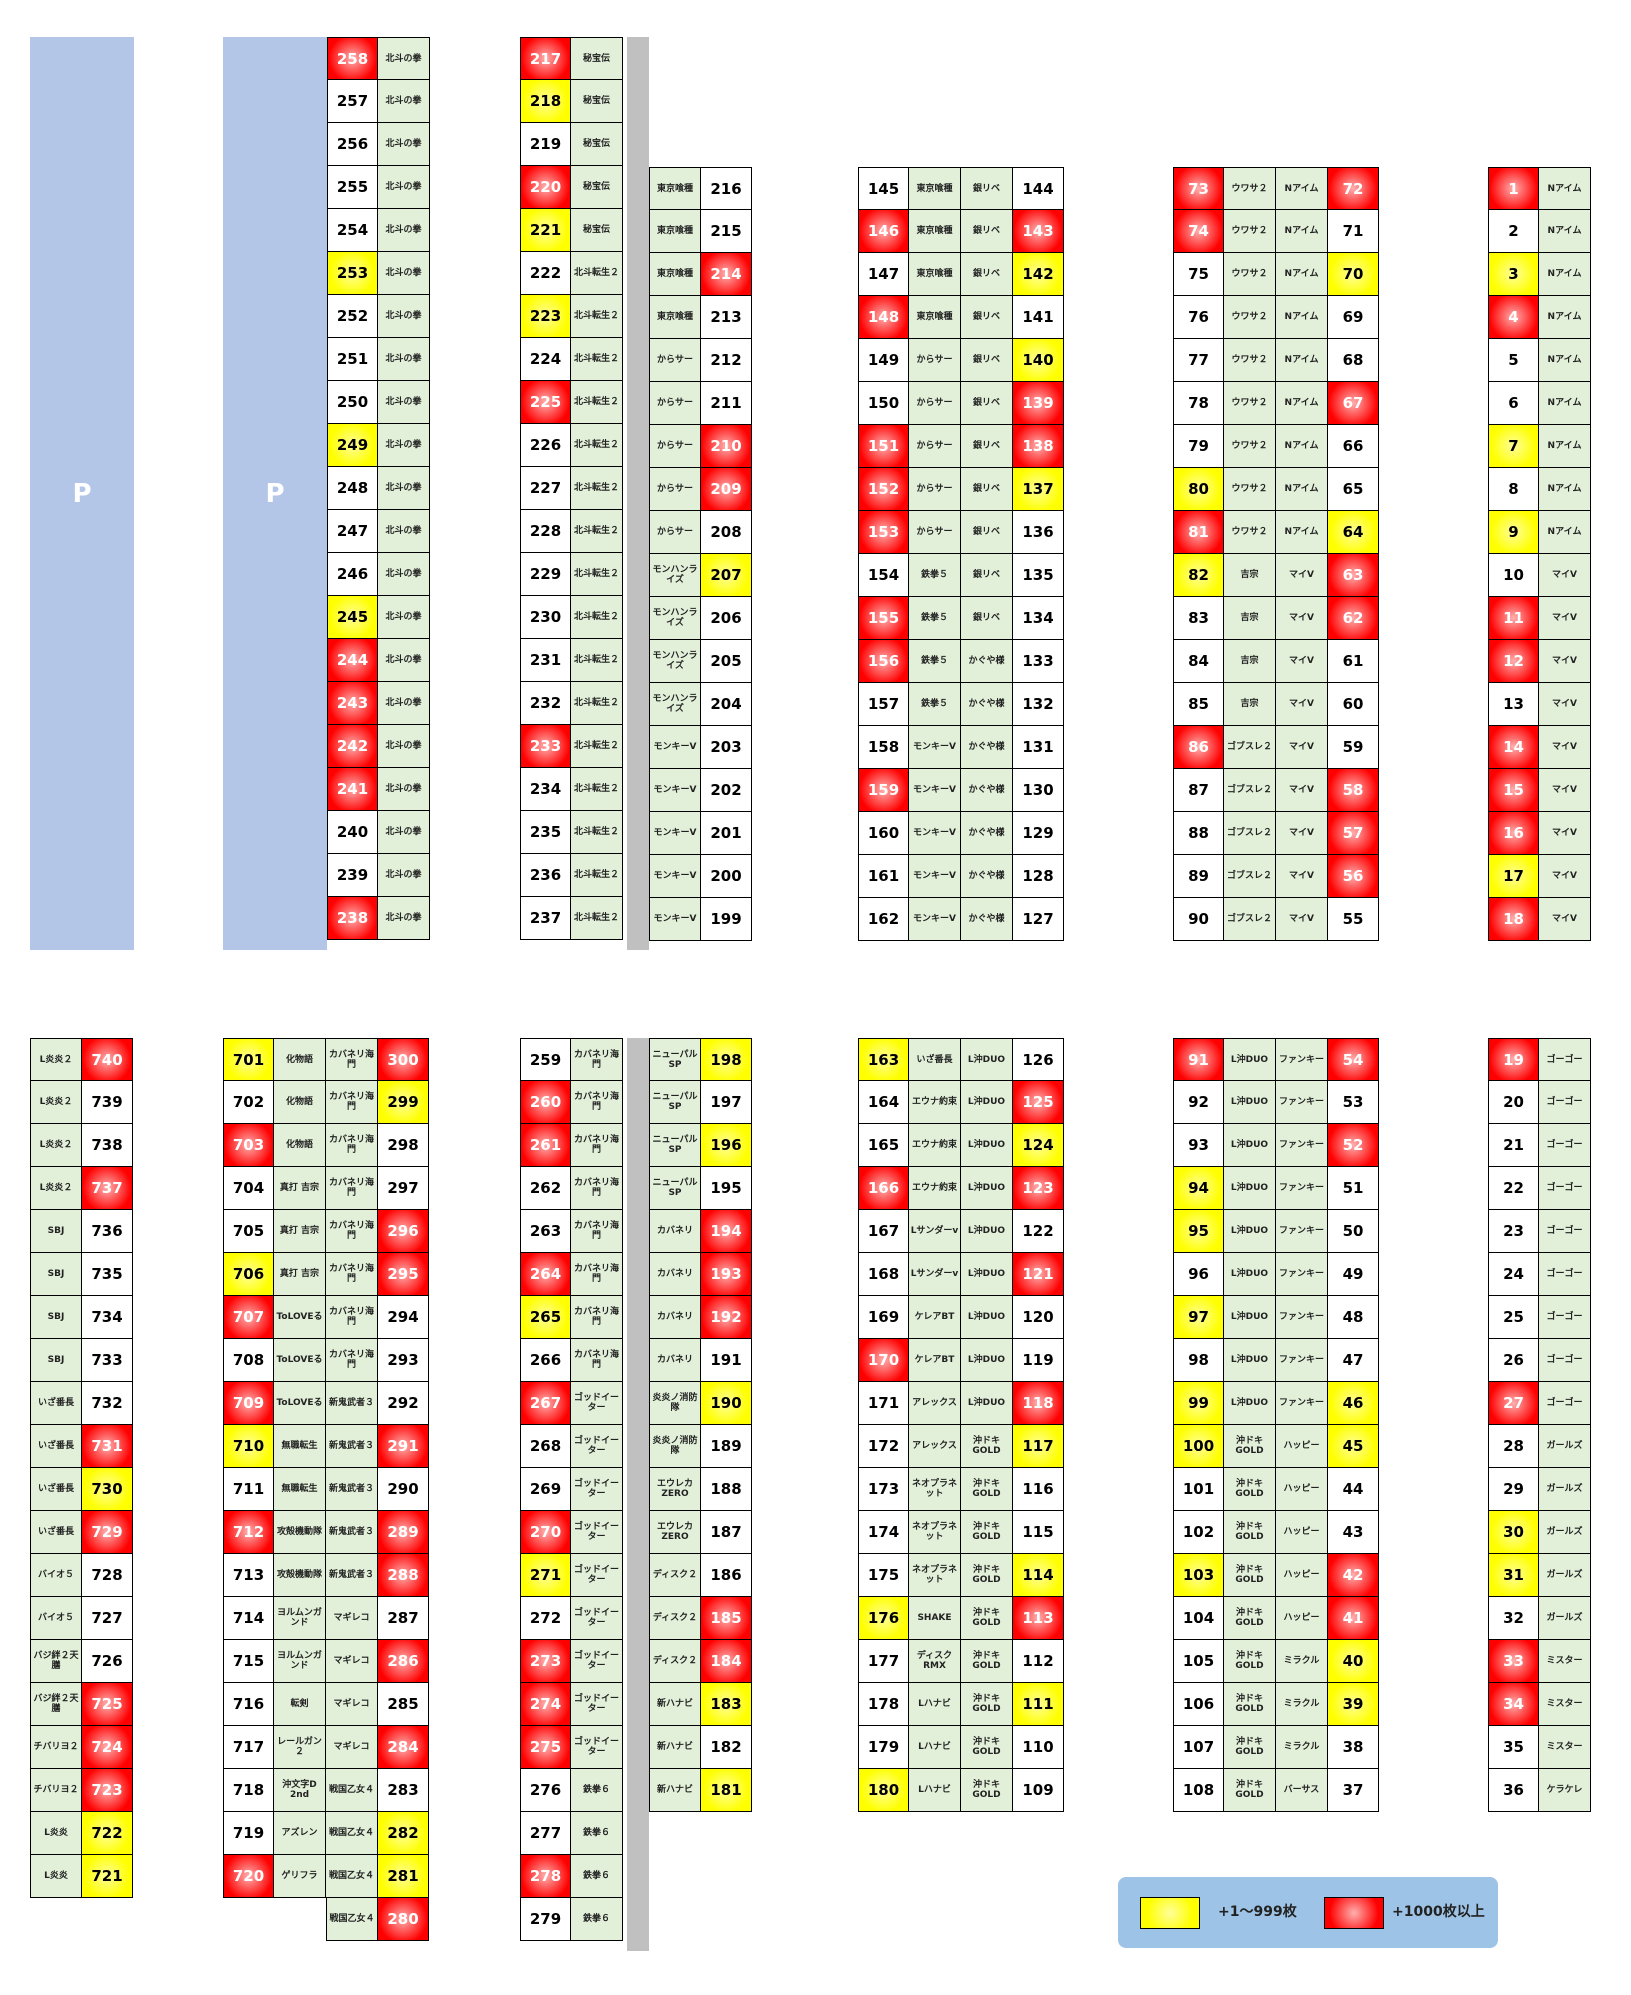 Image resolution: width=1631 pixels, height=1995 pixels. What do you see at coordinates (56, 1446) in the screenshot?
I see `machine-name-cell: いざ番長` at bounding box center [56, 1446].